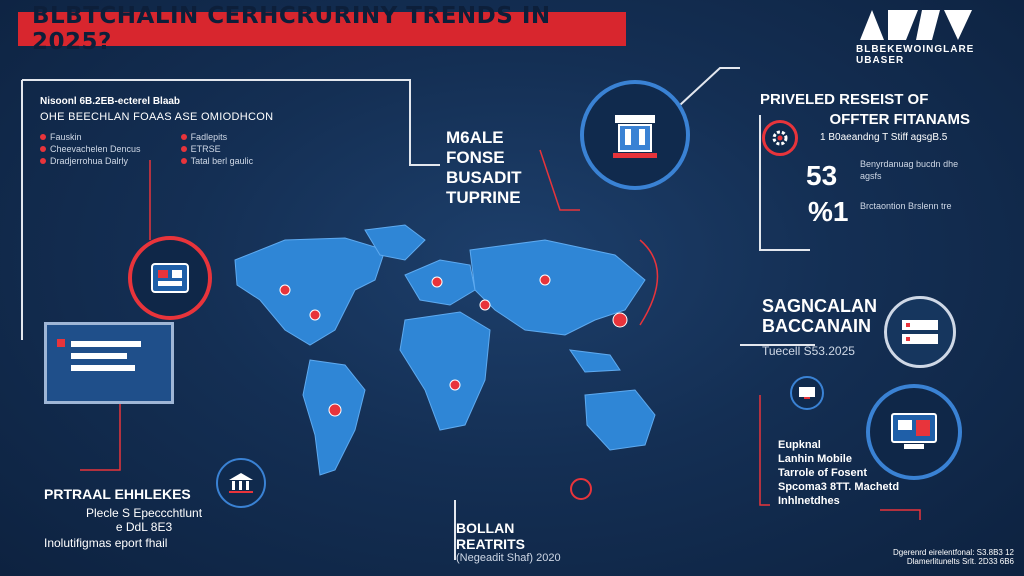 The height and width of the screenshot is (576, 1024). Describe the element at coordinates (117, 494) in the screenshot. I see `bottom-left-title: PRTRAAL EHHLEKES` at that location.